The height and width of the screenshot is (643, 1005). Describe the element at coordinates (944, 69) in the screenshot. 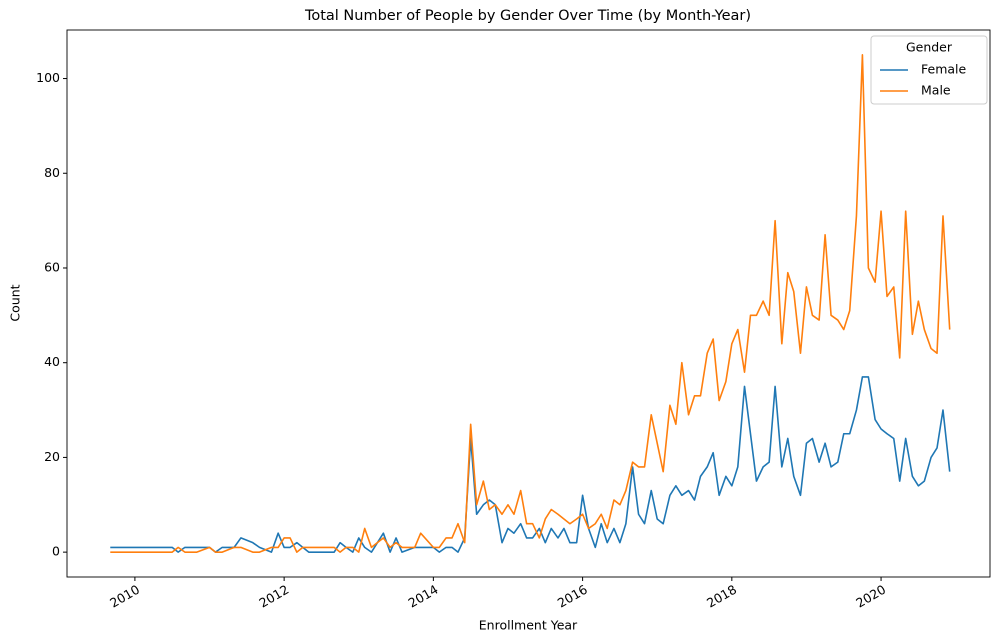

I see `legend-label: Female` at that location.